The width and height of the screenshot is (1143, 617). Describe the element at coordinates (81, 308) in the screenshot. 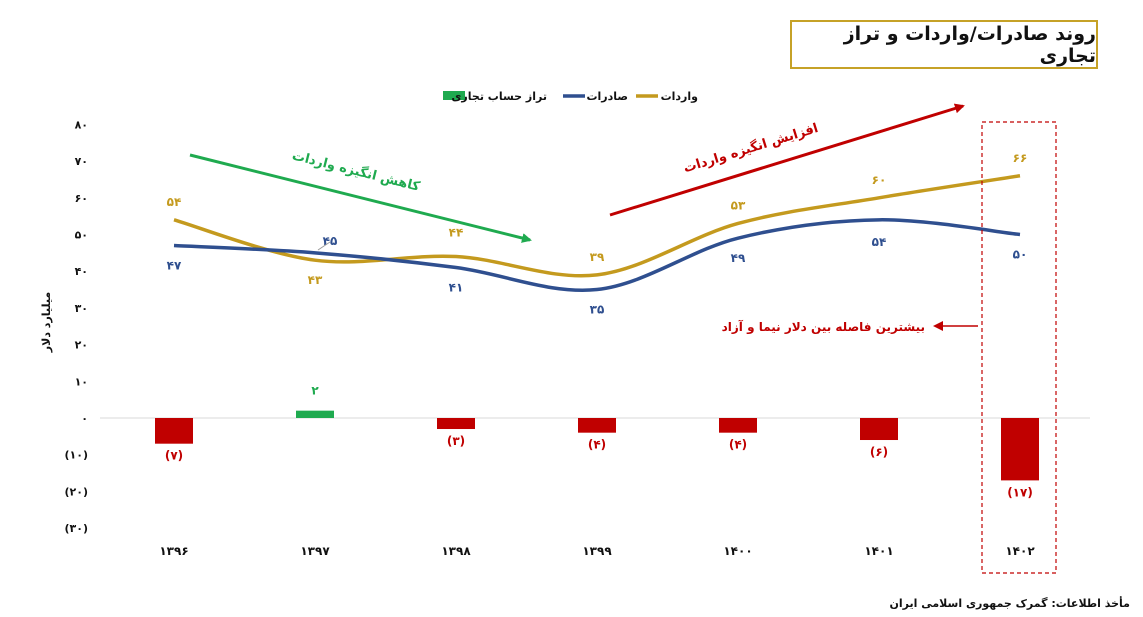

I see `y-tick-label: ۳۰` at that location.